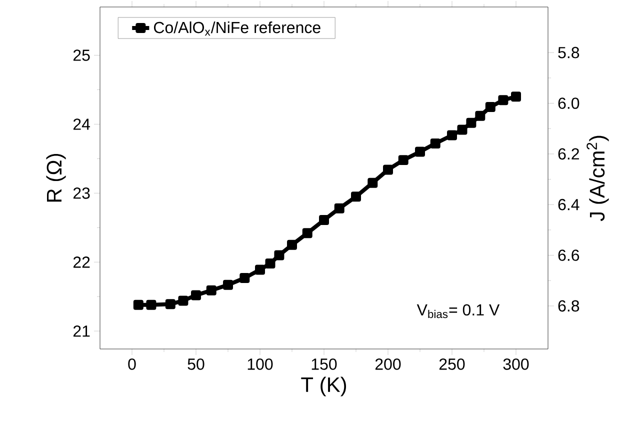  I want to click on y2-tick-label: 6.0, so click(569, 103).